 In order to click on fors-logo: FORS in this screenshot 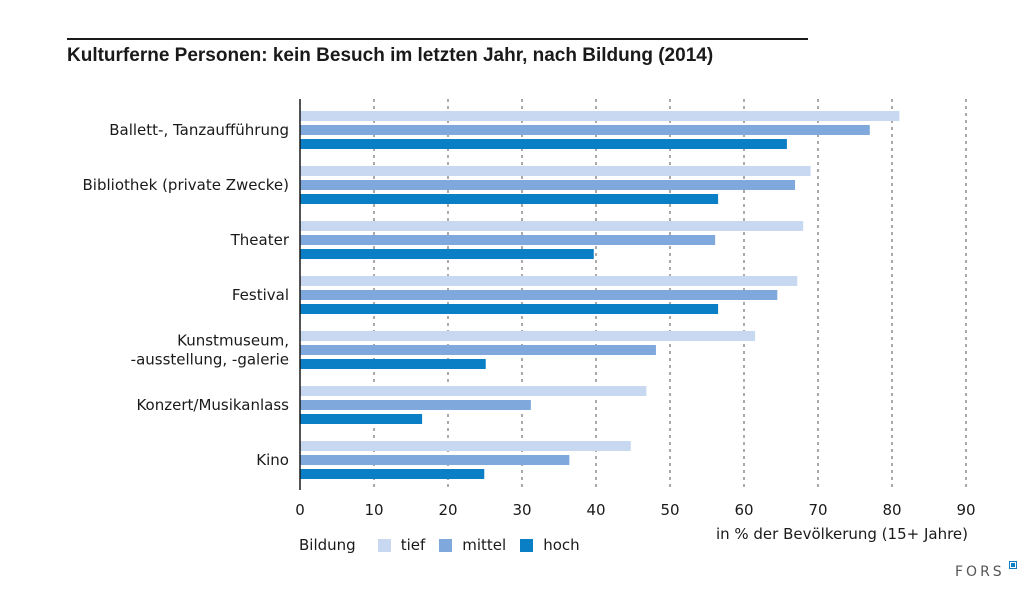, I will do `click(980, 572)`.